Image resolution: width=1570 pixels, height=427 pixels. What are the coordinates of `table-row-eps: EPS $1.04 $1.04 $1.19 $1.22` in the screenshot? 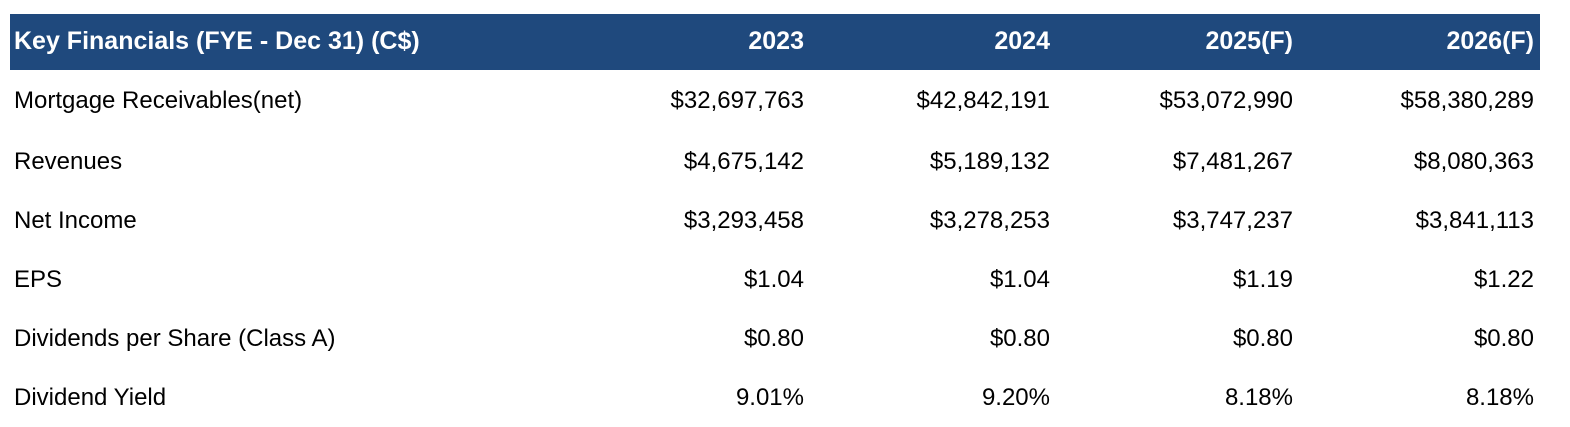 It's located at (775, 279).